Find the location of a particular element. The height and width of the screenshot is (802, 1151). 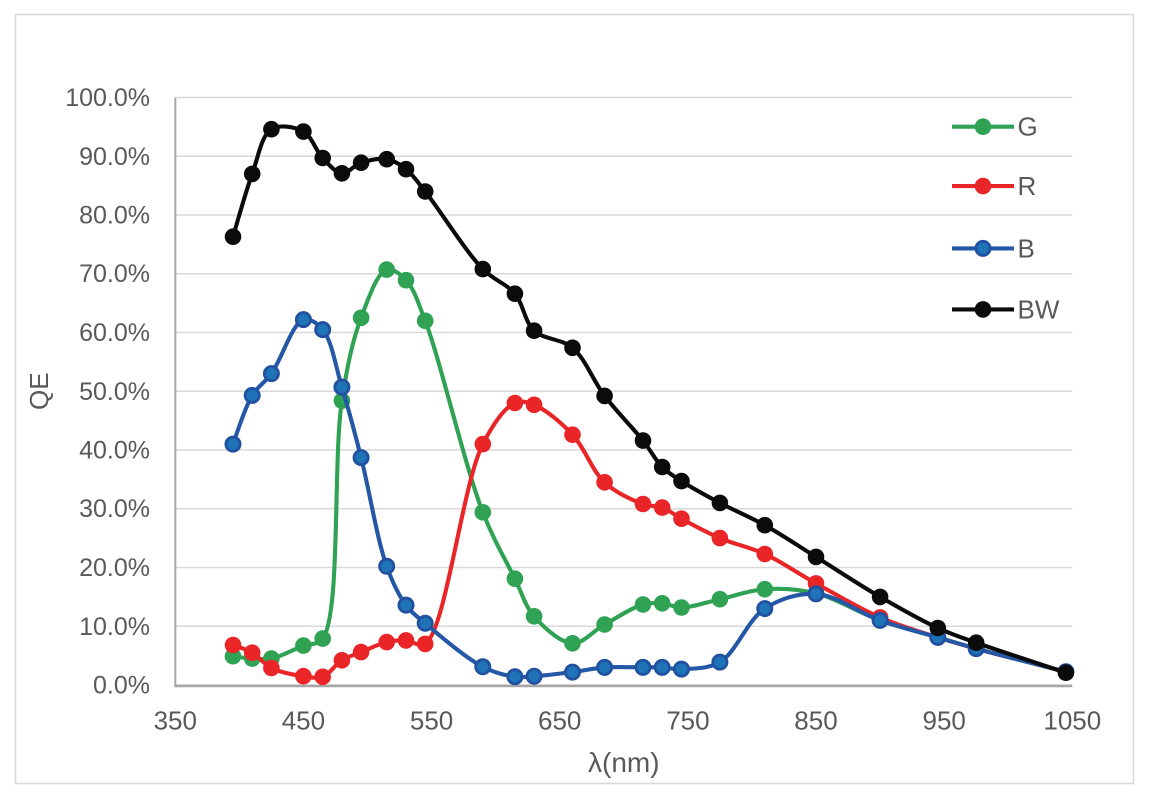

svg-text: 30.0% is located at coordinates (114, 509).